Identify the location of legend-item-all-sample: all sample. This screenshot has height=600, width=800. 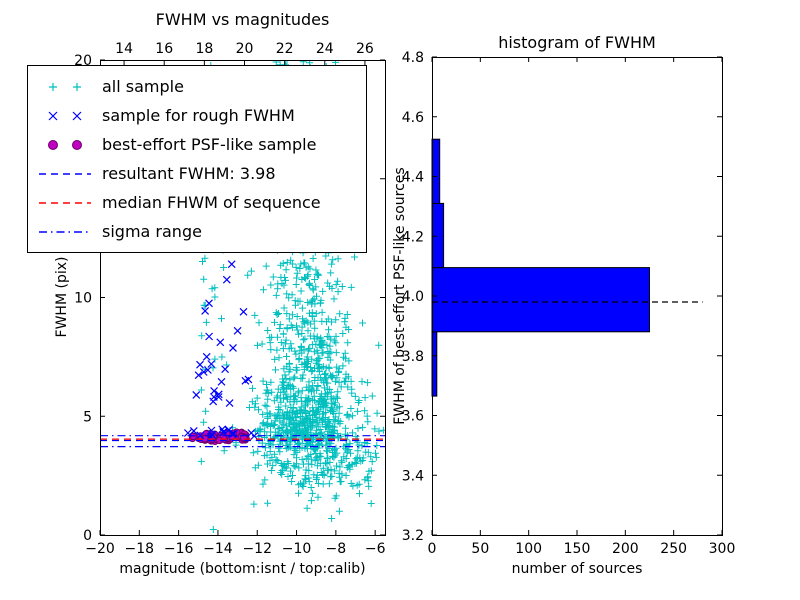
(197, 86).